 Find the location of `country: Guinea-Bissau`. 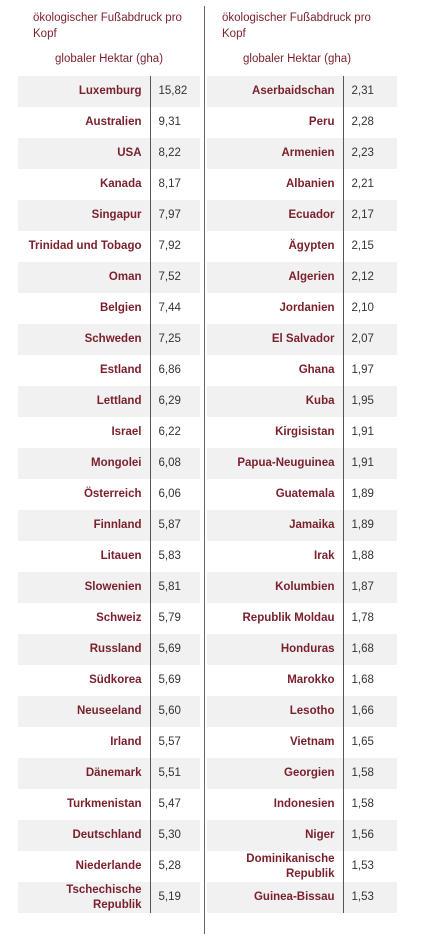

country: Guinea-Bissau is located at coordinates (275, 897).